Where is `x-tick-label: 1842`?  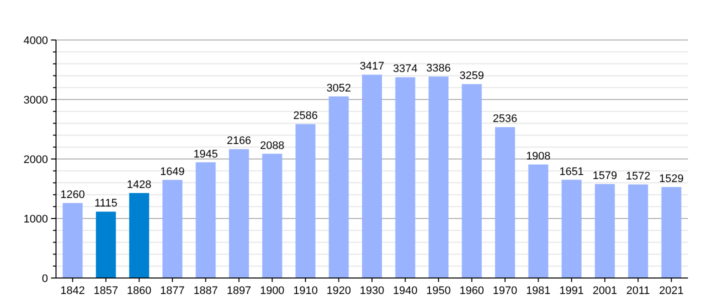
x-tick-label: 1842 is located at coordinates (72, 291).